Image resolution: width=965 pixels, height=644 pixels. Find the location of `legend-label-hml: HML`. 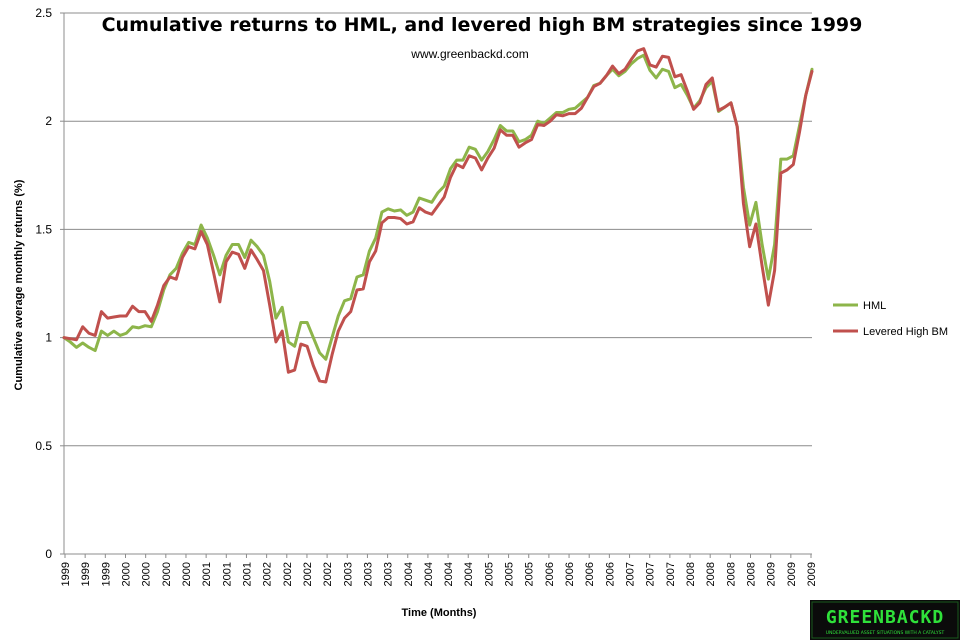

legend-label-hml: HML is located at coordinates (874, 306).